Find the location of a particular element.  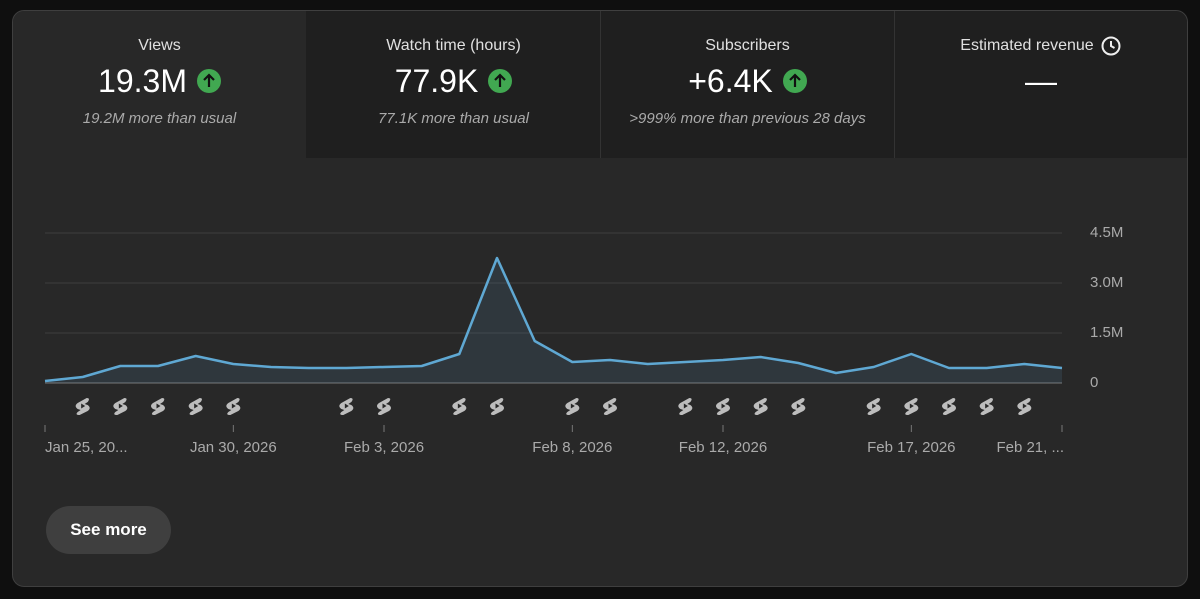

clock-icon is located at coordinates (1111, 46).